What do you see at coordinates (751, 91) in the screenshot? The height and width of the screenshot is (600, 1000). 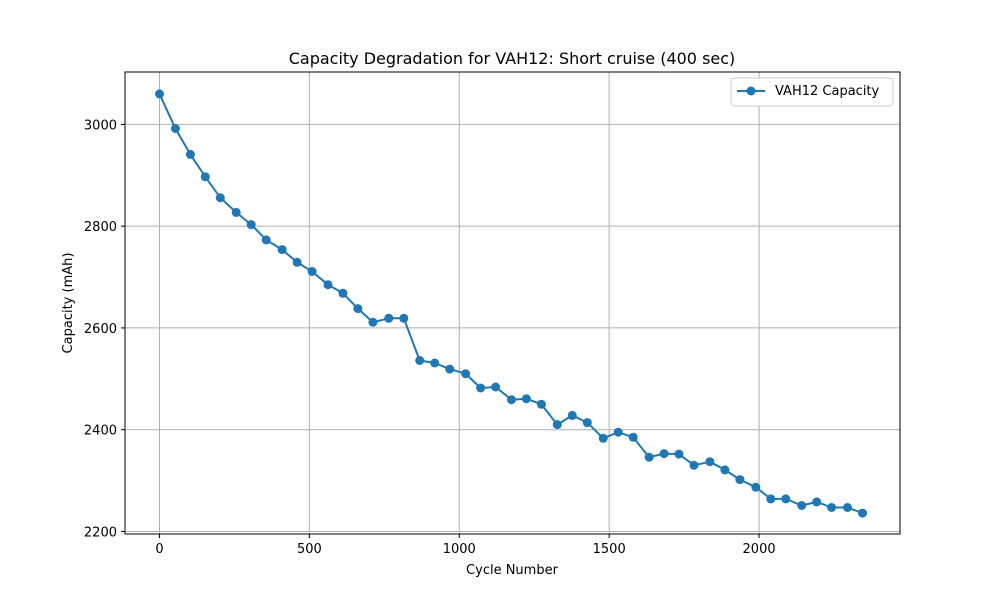 I see `legend-marker` at bounding box center [751, 91].